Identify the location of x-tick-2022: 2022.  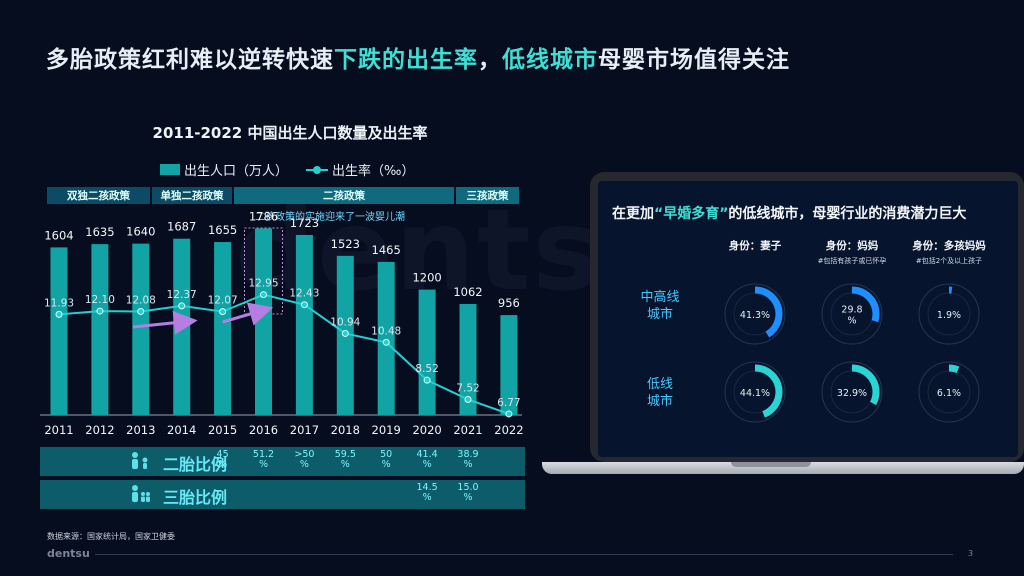
(508, 430).